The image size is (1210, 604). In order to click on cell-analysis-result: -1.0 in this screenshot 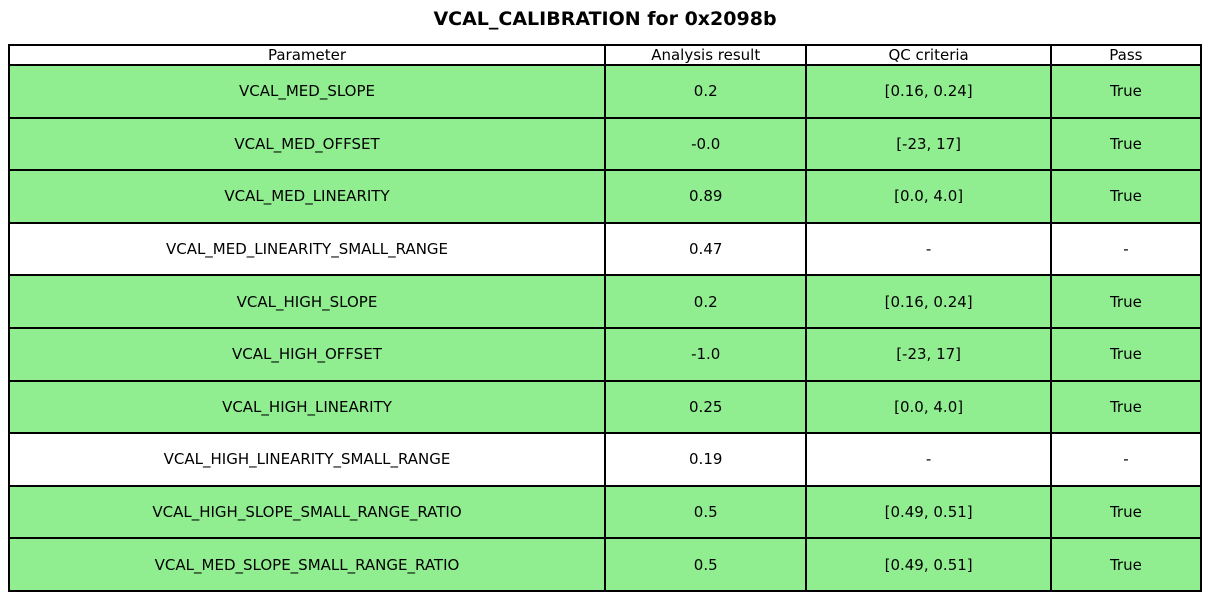, I will do `click(705, 354)`.